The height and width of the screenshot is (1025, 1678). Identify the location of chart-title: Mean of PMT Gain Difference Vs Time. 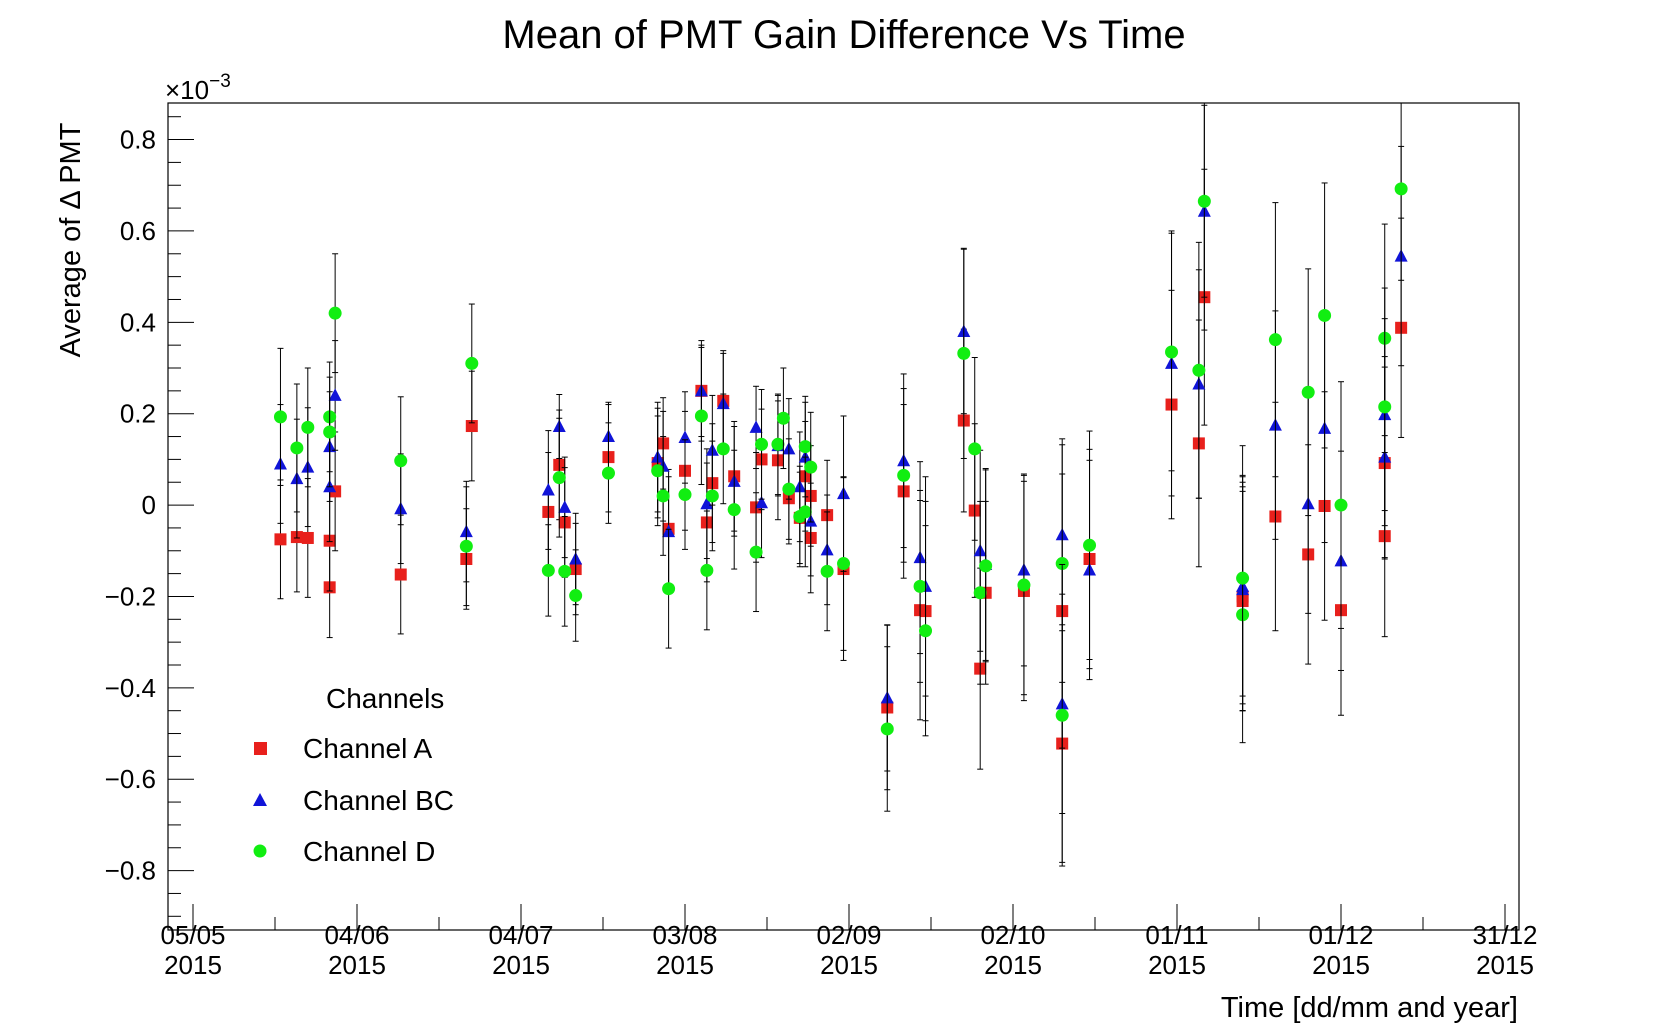
(843, 35).